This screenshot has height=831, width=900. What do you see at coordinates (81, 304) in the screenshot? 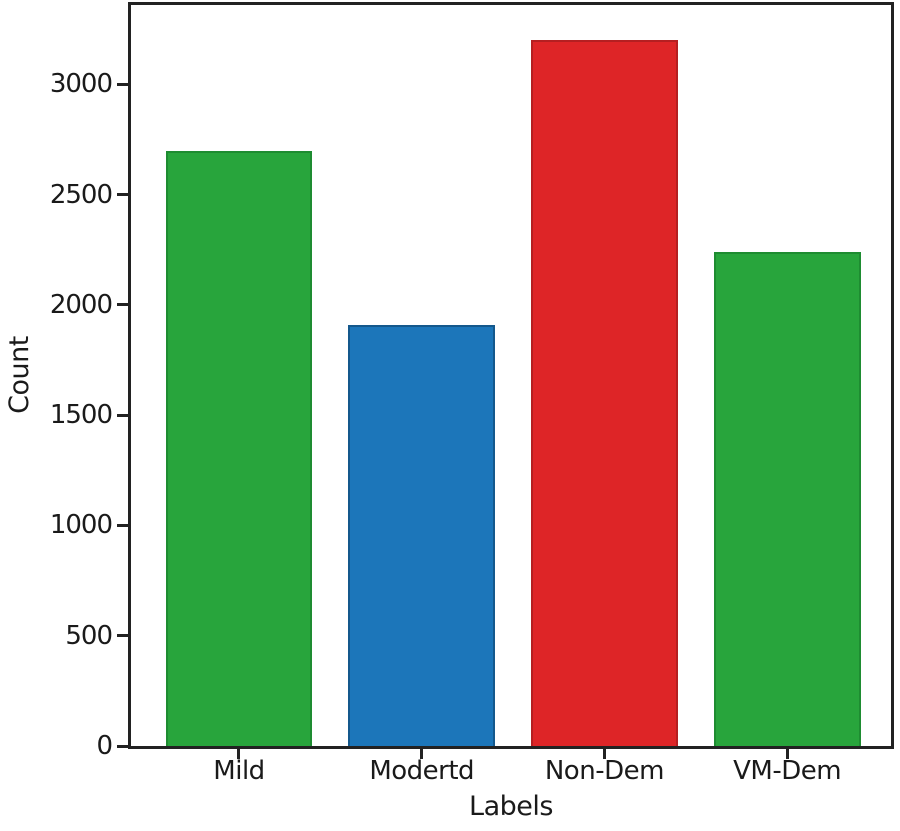
I see `y-tick-label: 2000` at bounding box center [81, 304].